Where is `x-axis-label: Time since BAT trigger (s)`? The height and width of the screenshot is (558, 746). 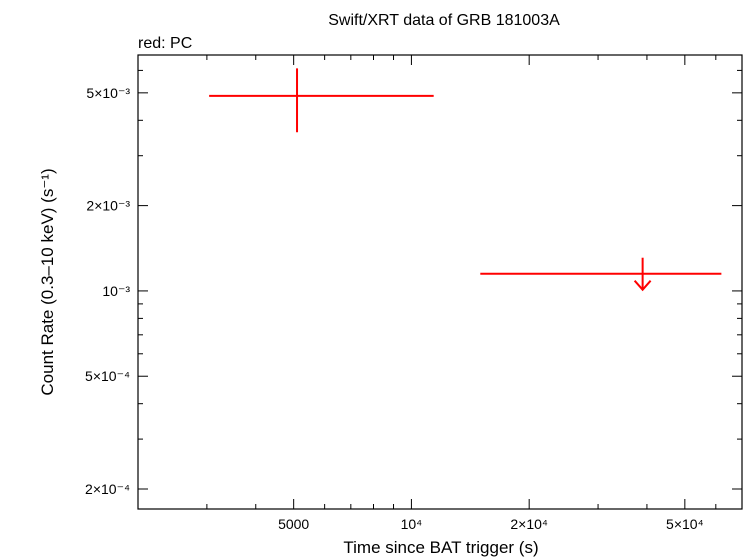
x-axis-label: Time since BAT trigger (s) is located at coordinates (440, 547).